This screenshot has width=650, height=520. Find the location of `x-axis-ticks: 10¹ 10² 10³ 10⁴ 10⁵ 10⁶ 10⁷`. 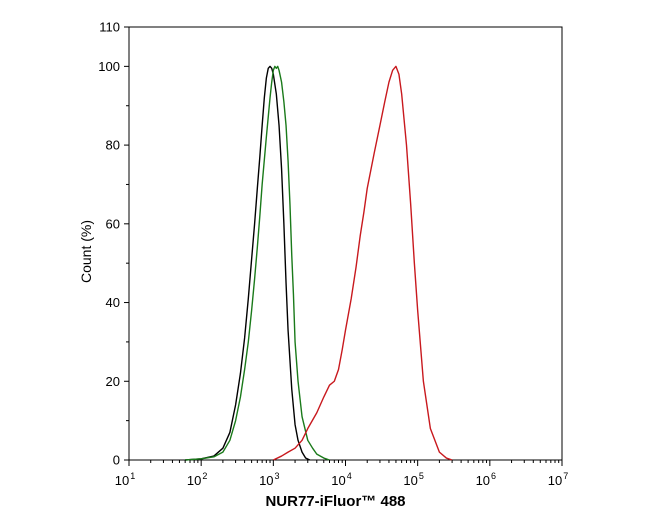

x-axis-ticks: 10¹ 10² 10³ 10⁴ 10⁵ 10⁶ 10⁷ is located at coordinates (341, 474).